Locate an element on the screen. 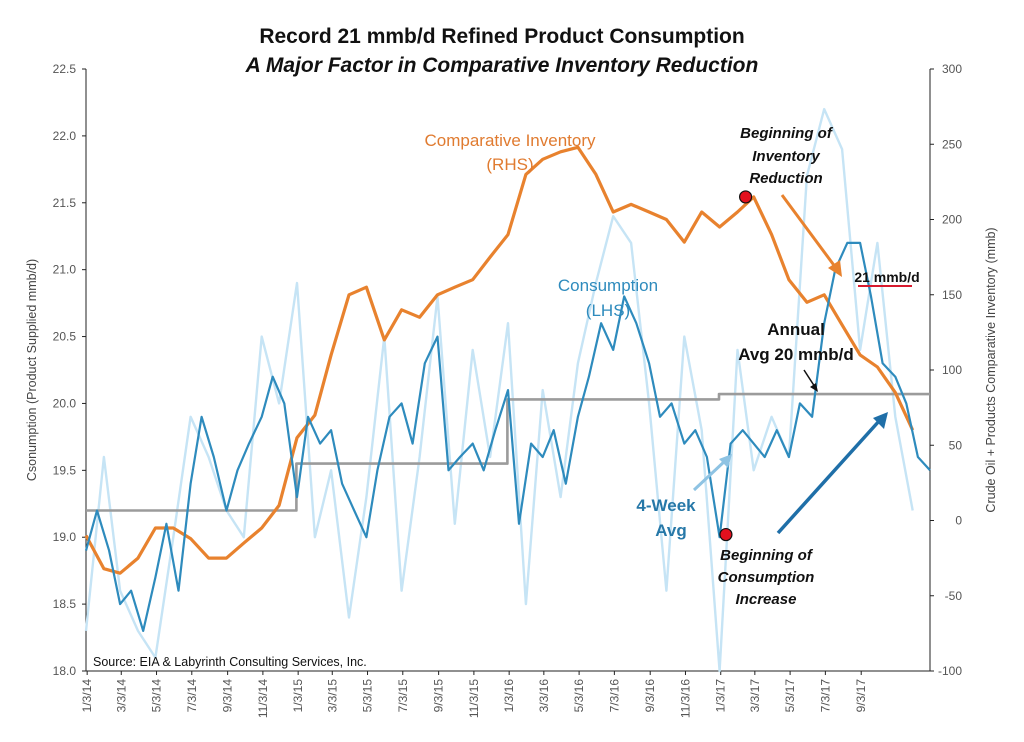 The height and width of the screenshot is (742, 1024). x-tick-label: 1/3/16 is located at coordinates (509, 696).